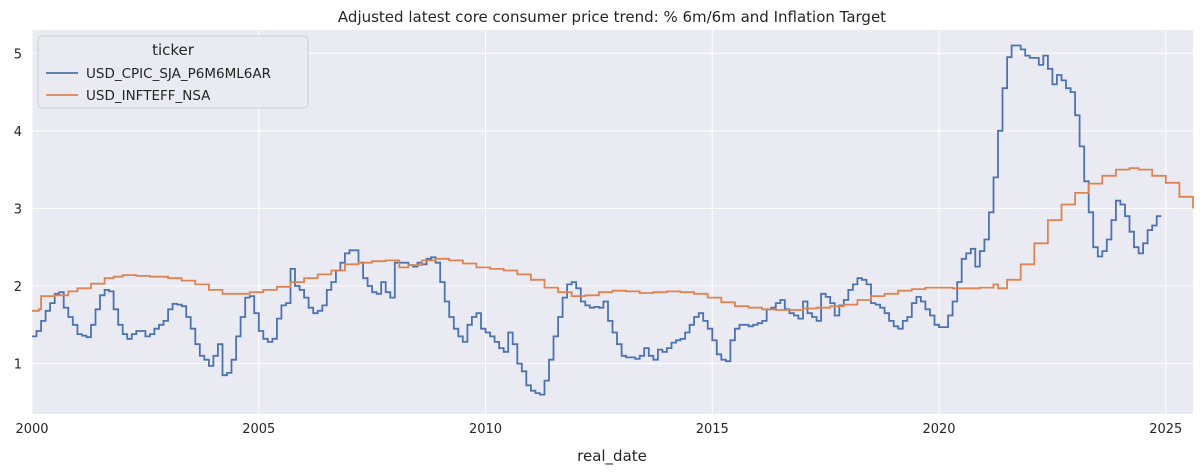 Image resolution: width=1204 pixels, height=473 pixels. I want to click on x-tick-label: 2025, so click(1165, 429).